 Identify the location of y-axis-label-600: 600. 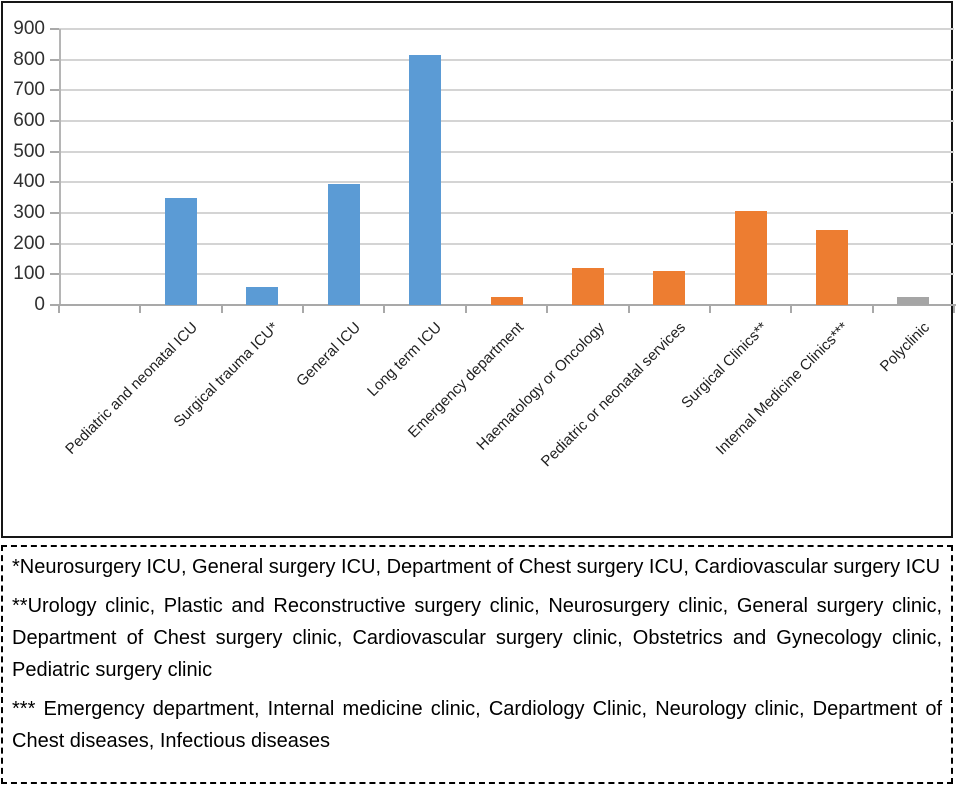
(29, 120).